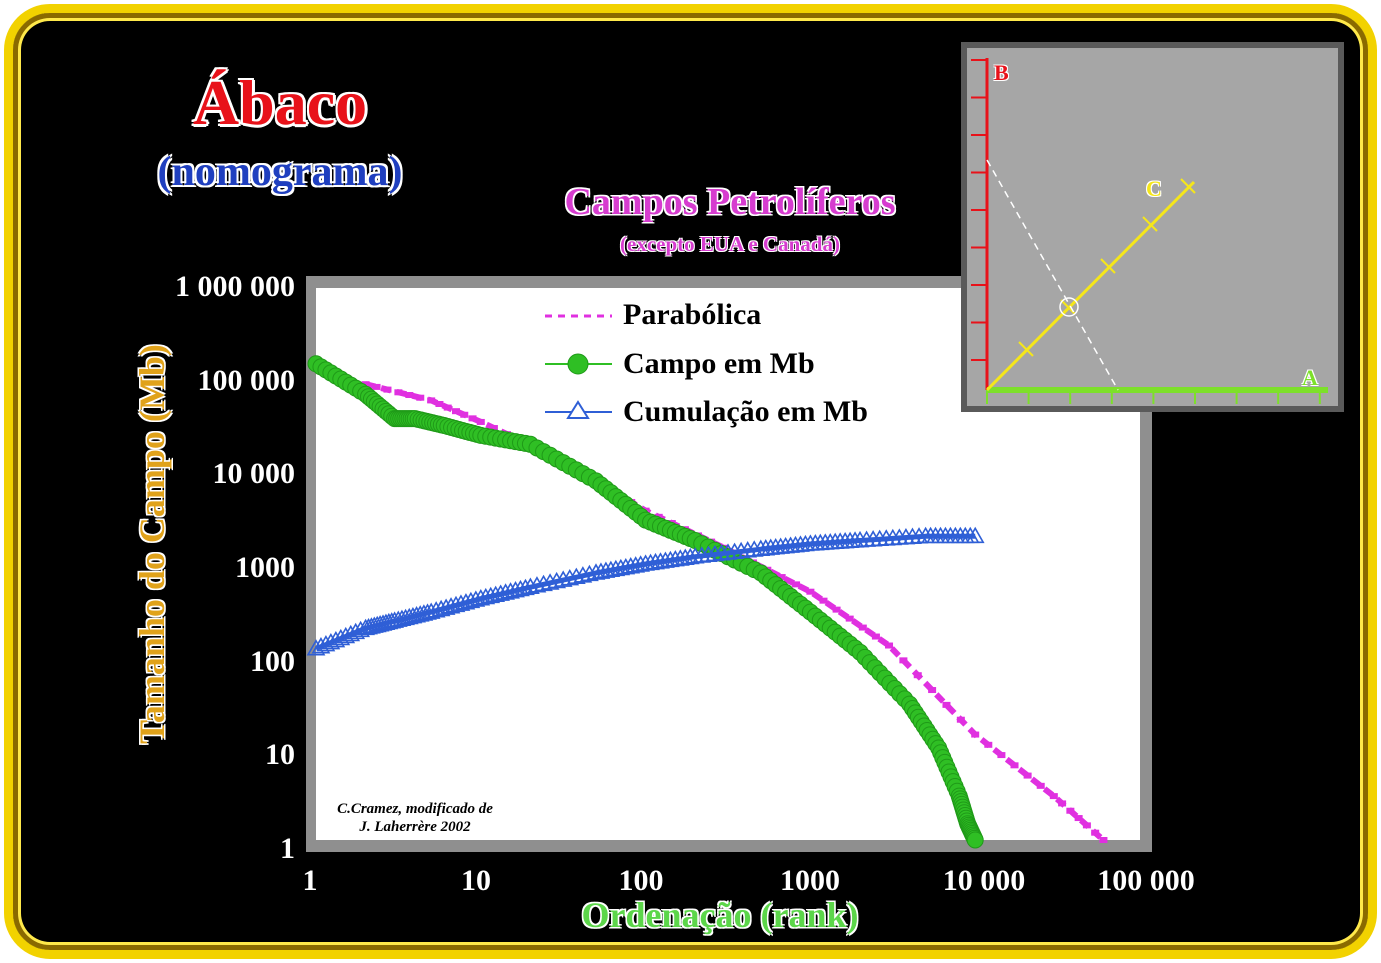  What do you see at coordinates (310, 880) in the screenshot?
I see `x-tick-label: 1` at bounding box center [310, 880].